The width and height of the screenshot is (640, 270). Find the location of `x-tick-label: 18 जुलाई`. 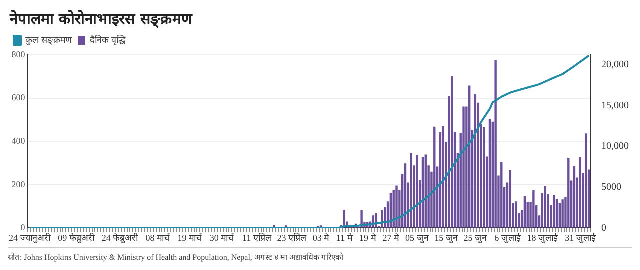

x-tick-label: 18 जुलाई is located at coordinates (543, 238).